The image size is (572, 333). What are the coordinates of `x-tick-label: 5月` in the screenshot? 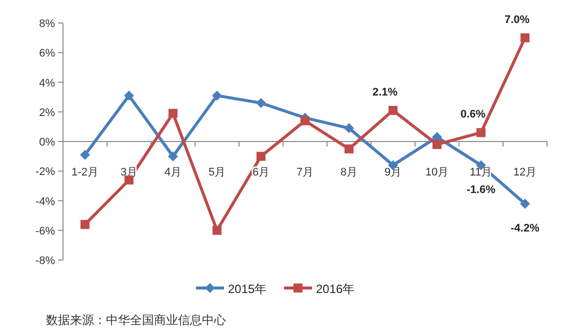 It's located at (217, 172).